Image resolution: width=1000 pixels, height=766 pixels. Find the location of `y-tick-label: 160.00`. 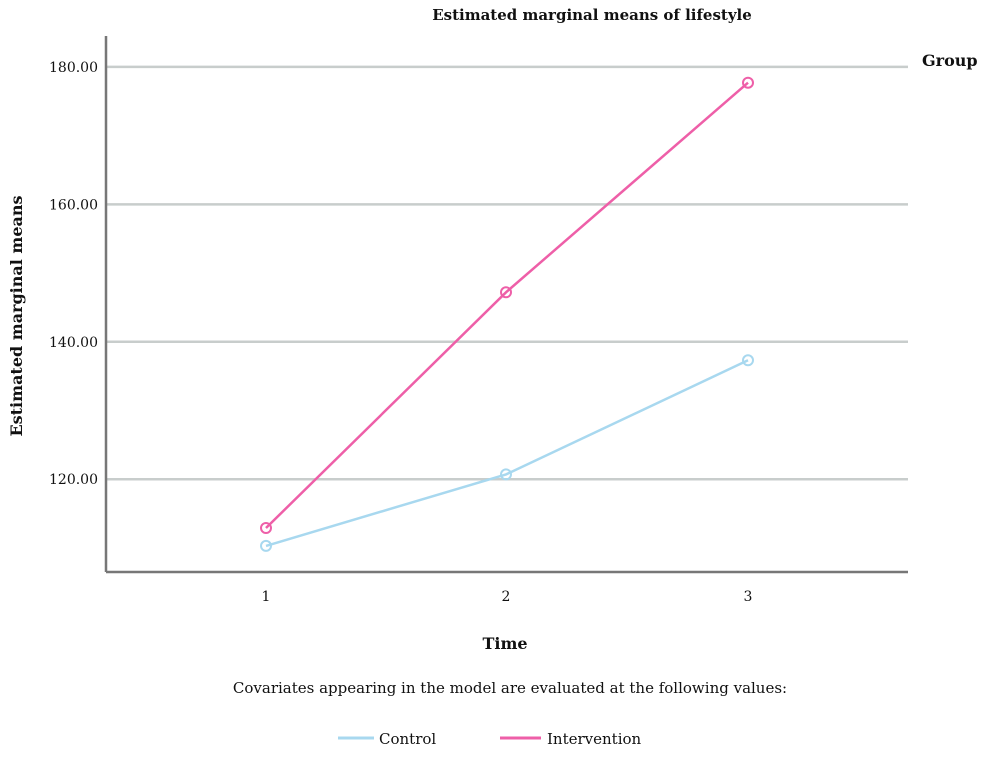

y-tick-label: 160.00 is located at coordinates (73, 205).